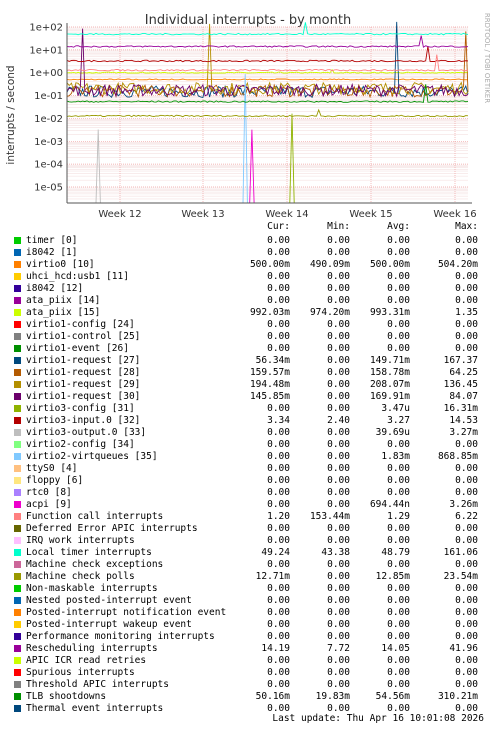 The image size is (497, 732). I want to click on legend-row: virtio1-event [26] 0.00 0.00 0.00 0.00, so click(248, 349).